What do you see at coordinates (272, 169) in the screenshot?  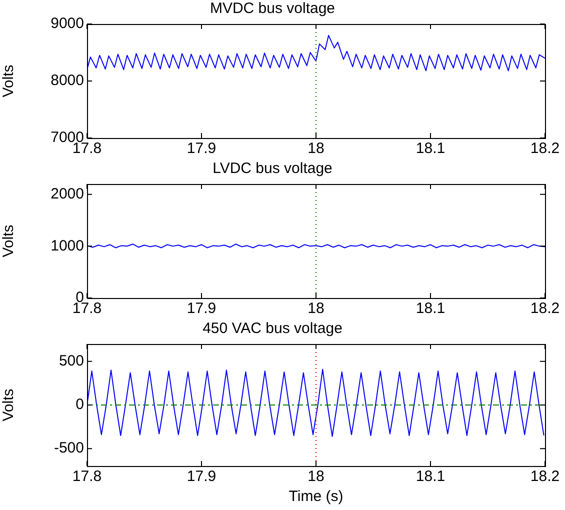 I see `chart-title: LVDC bus voltage` at bounding box center [272, 169].